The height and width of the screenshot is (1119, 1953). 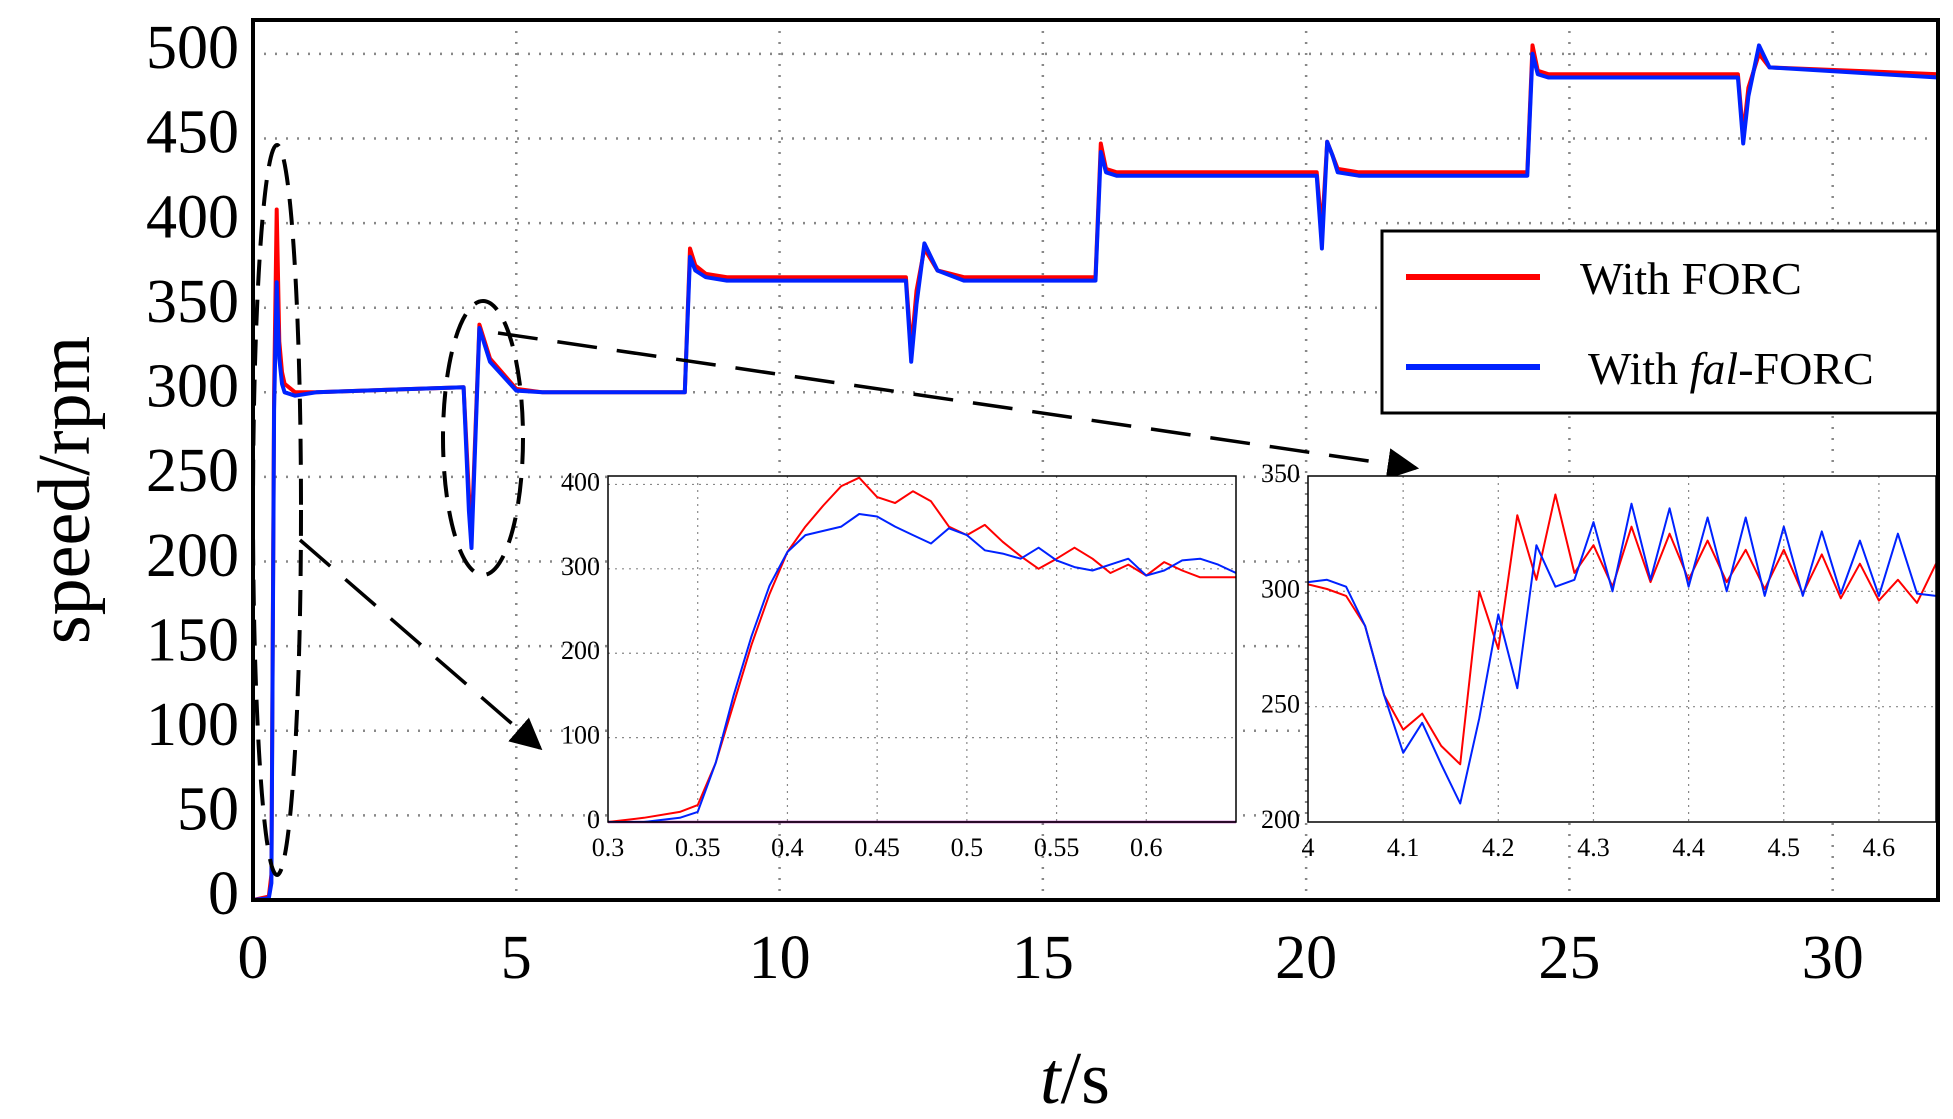 I want to click on inset-disturbance-y-tick-label: 200, so click(x=1280, y=819).